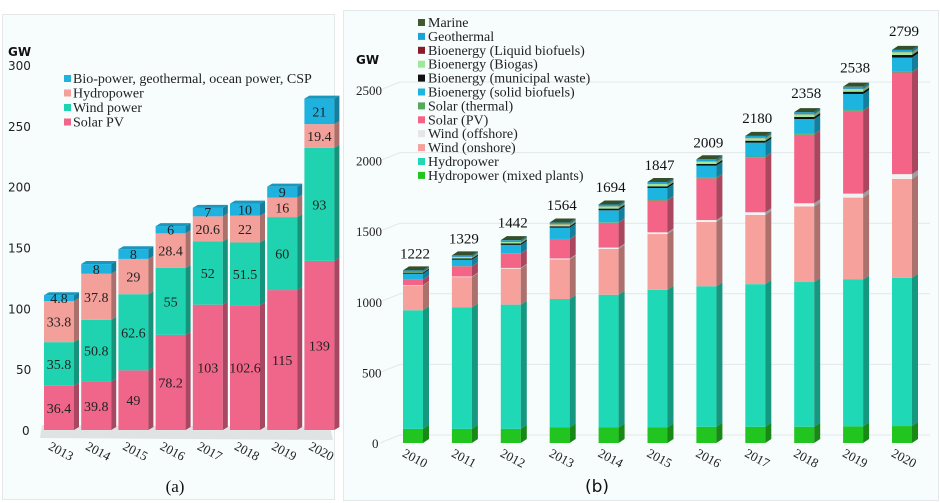 This screenshot has width=940, height=503. I want to click on bar-segment-wind-onshore, so click(559, 279).